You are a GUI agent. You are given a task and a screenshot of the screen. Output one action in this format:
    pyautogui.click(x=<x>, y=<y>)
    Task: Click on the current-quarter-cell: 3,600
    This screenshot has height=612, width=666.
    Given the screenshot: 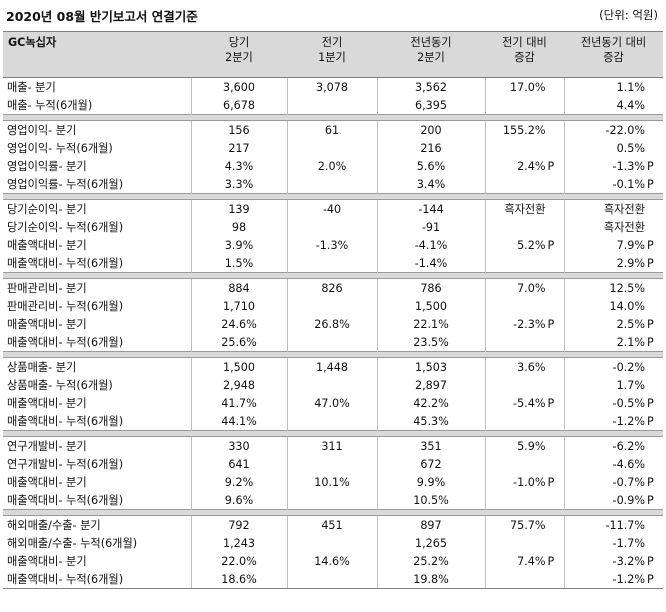 What is the action you would take?
    pyautogui.click(x=238, y=86)
    